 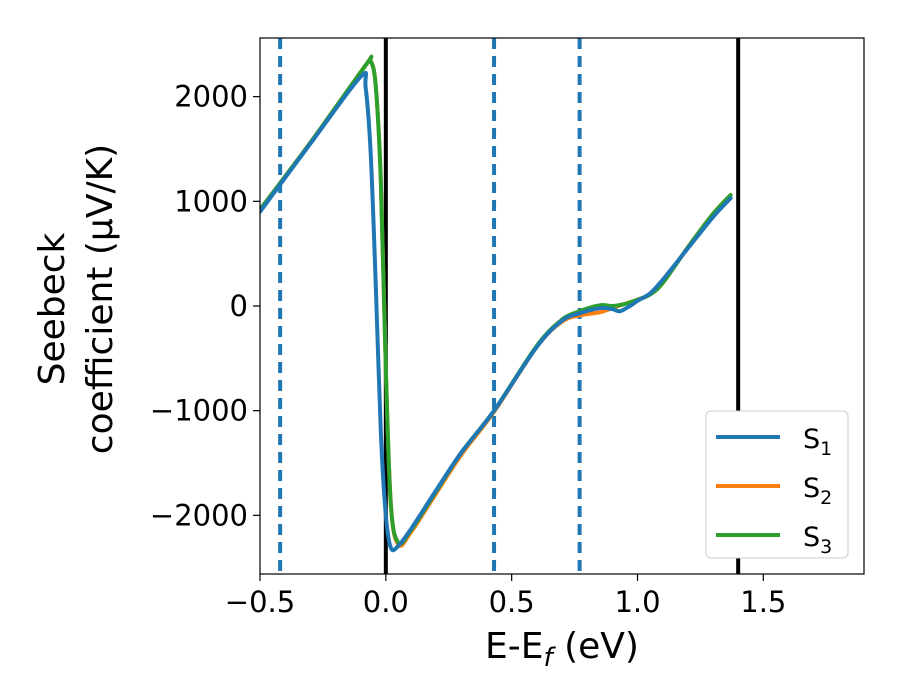 What do you see at coordinates (512, 602) in the screenshot?
I see `x-tick-label: 0.5` at bounding box center [512, 602].